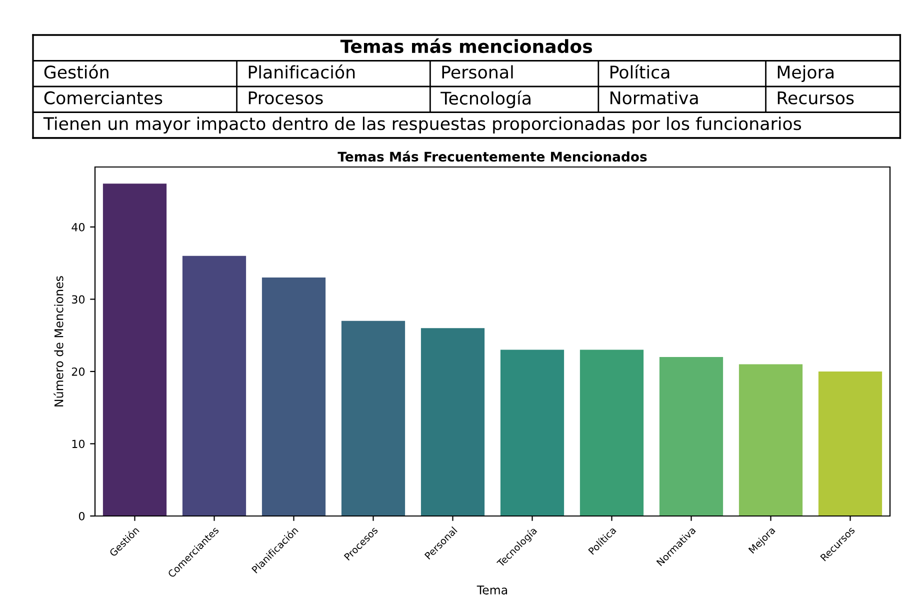  What do you see at coordinates (492, 590) in the screenshot?
I see `x-axis-title: Tema` at bounding box center [492, 590].